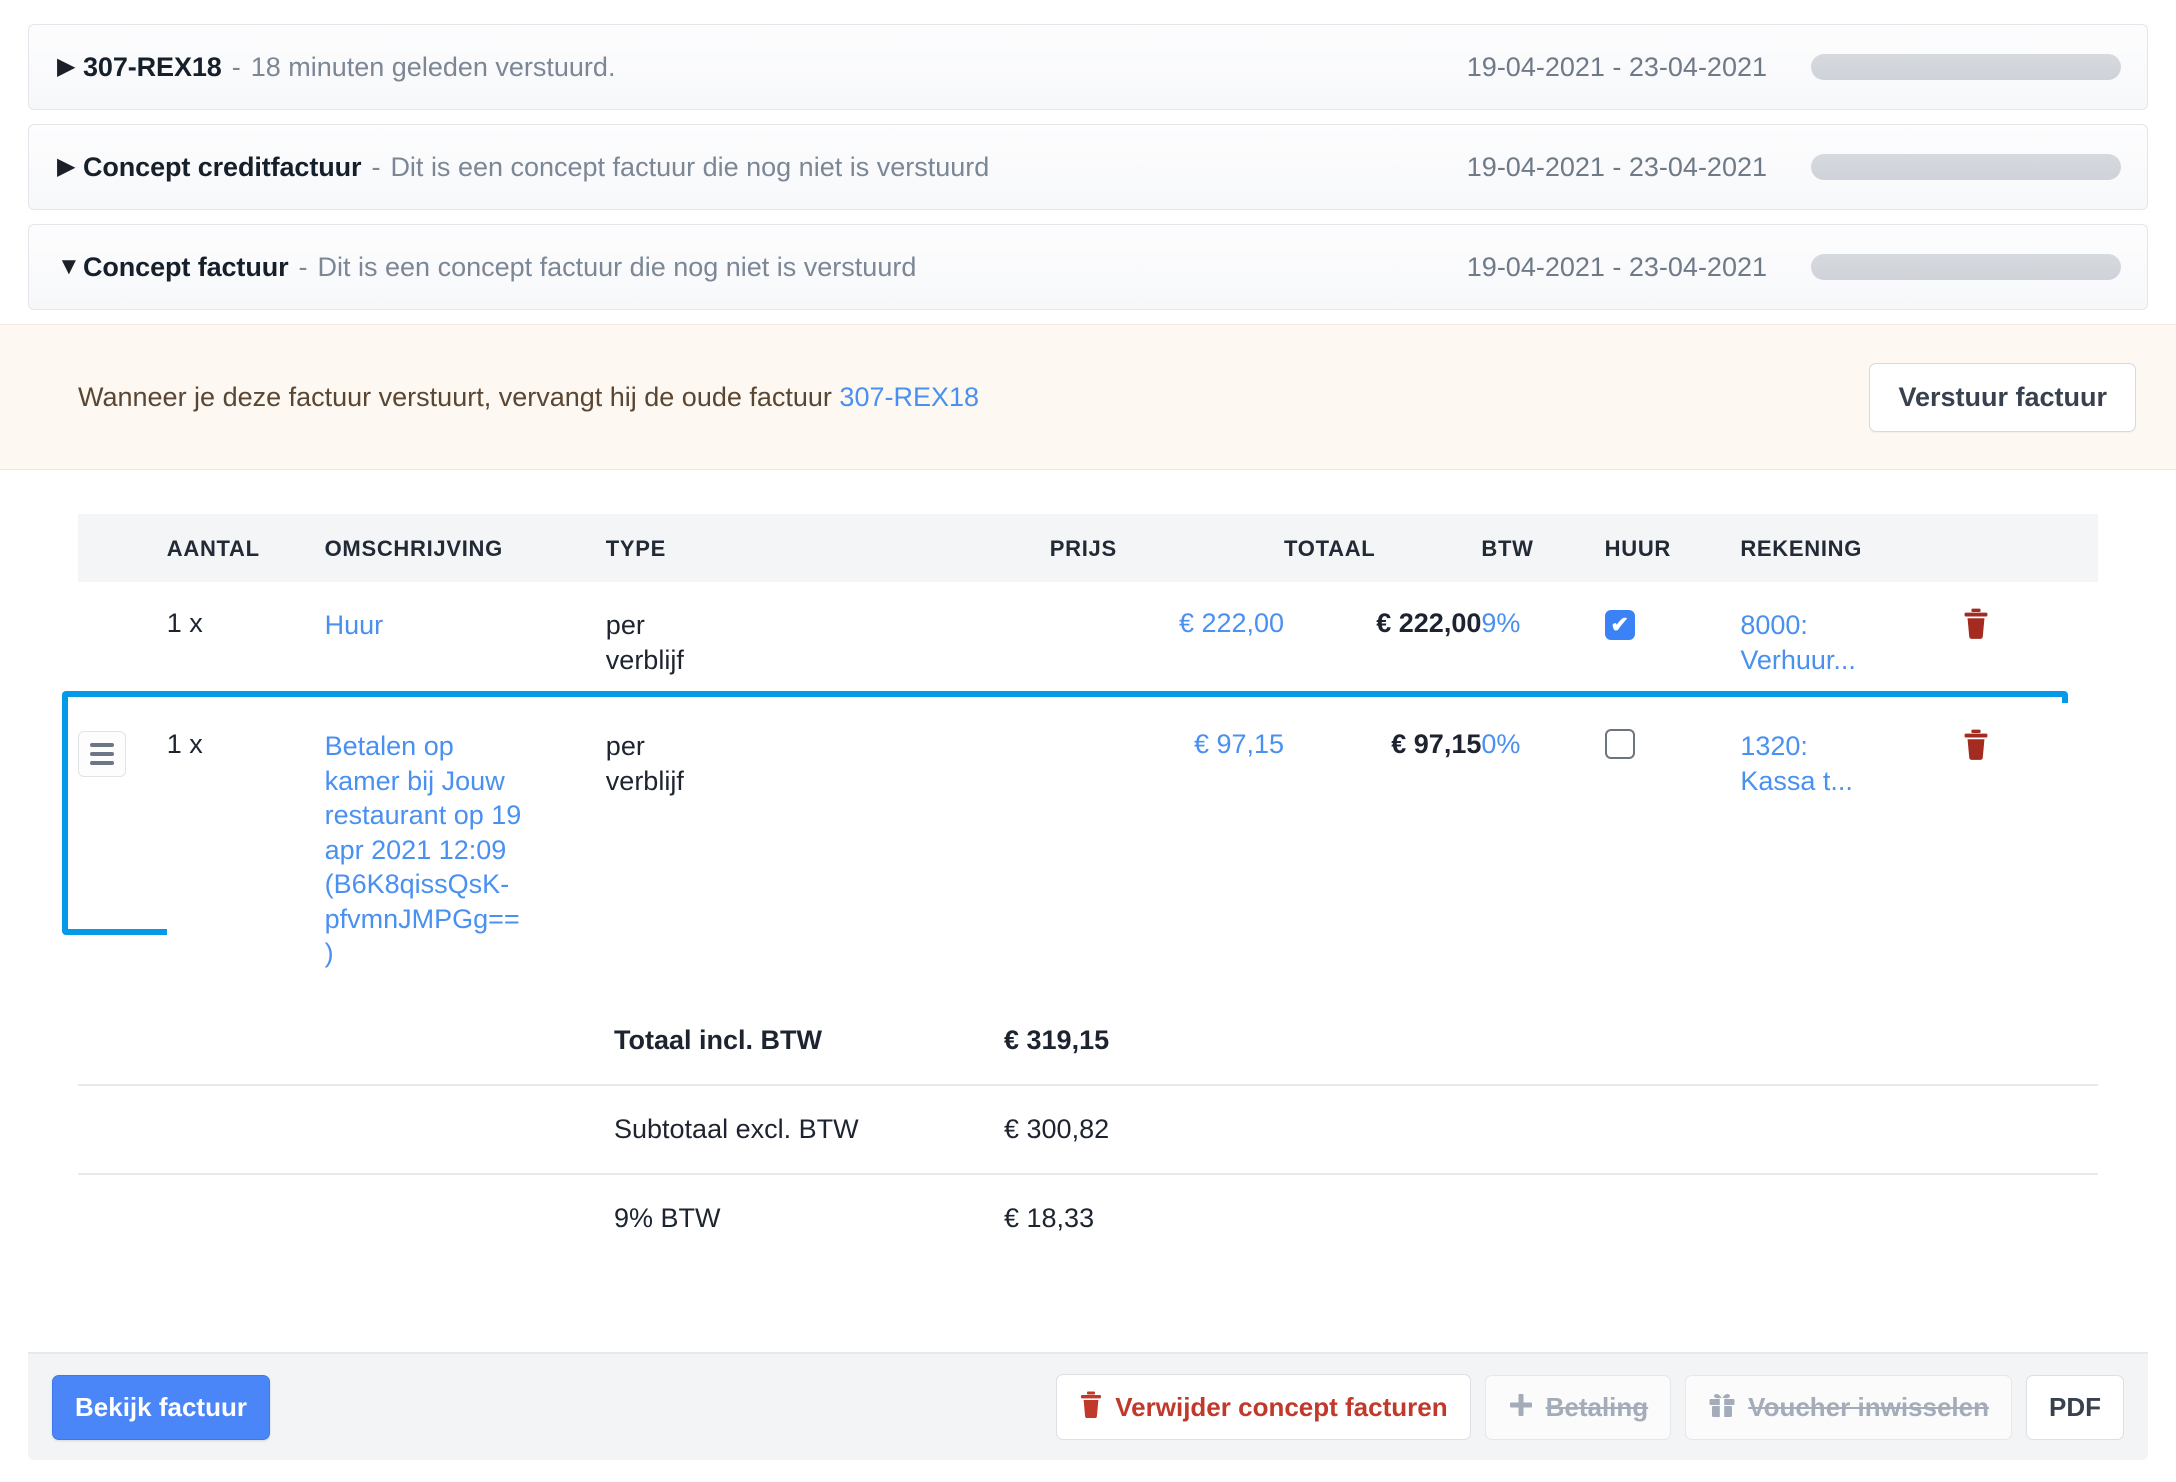 The width and height of the screenshot is (2176, 1482). What do you see at coordinates (354, 625) in the screenshot?
I see `line-description-link: Huur` at bounding box center [354, 625].